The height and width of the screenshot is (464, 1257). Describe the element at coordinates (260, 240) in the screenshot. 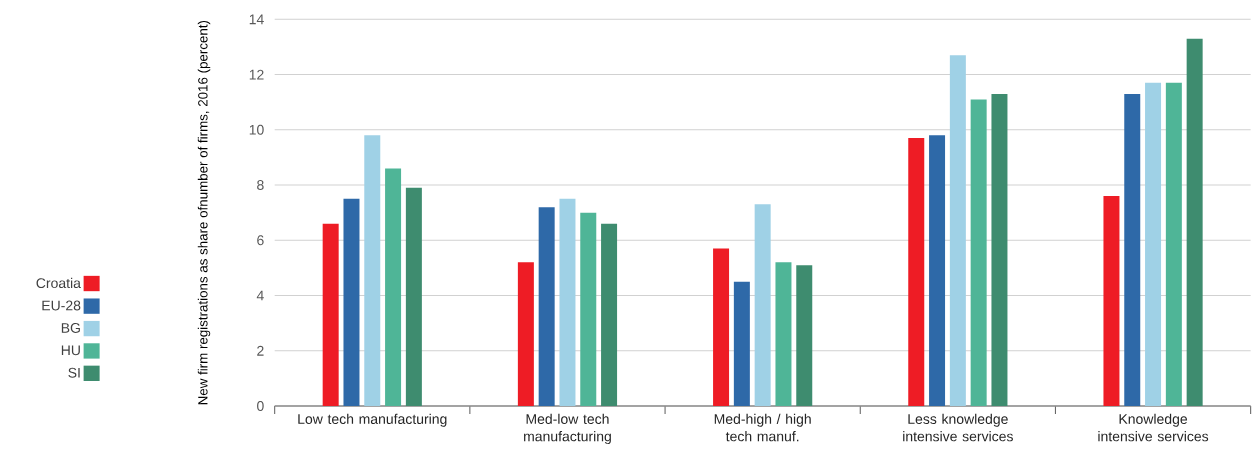

I see `y-tick-label: 6` at that location.